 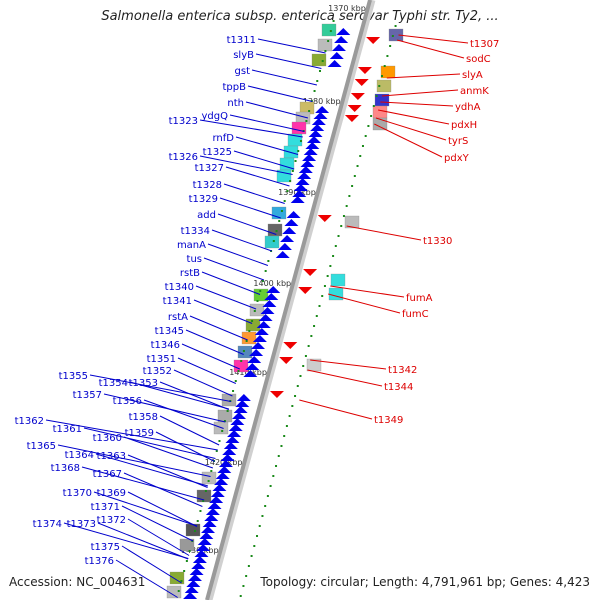 I want to click on gene-label-t1370: t1370, so click(x=77, y=493).